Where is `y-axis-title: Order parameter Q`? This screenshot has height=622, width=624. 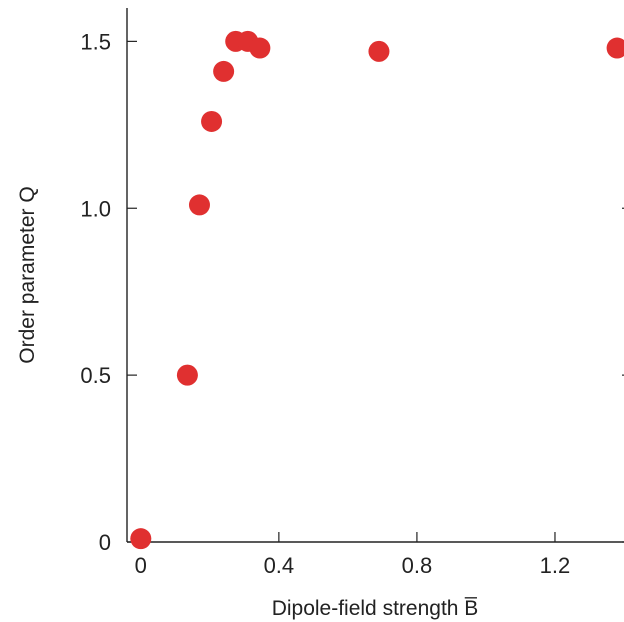 y-axis-title: Order parameter Q is located at coordinates (27, 274).